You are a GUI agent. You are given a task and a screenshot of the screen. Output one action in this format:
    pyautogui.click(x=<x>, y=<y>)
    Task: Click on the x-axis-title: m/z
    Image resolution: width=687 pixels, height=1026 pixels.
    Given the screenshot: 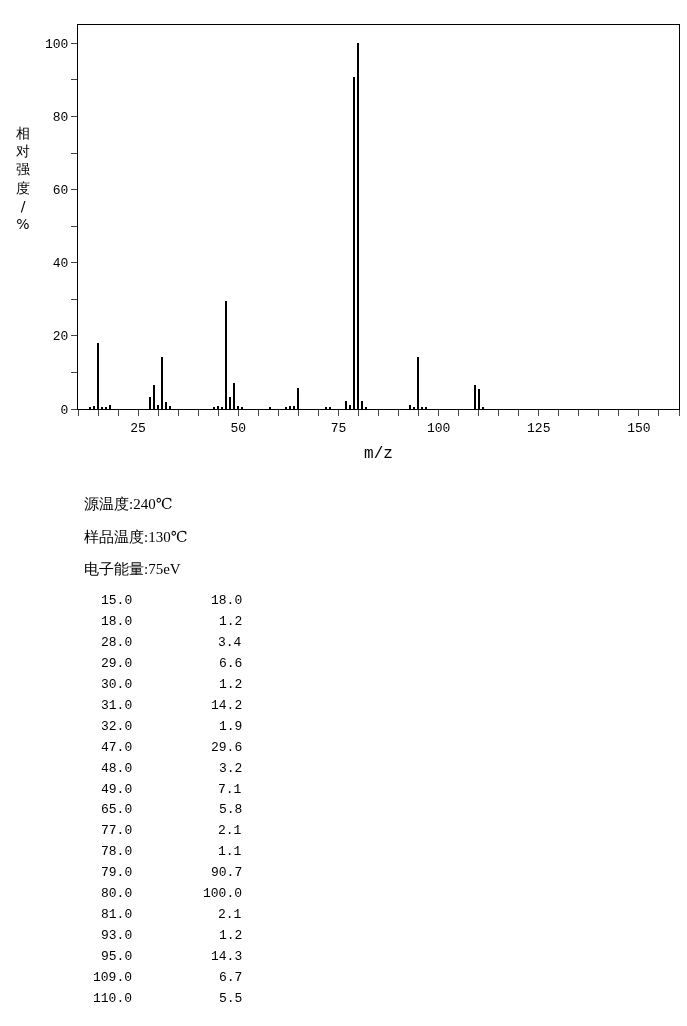 What is the action you would take?
    pyautogui.click(x=378, y=454)
    